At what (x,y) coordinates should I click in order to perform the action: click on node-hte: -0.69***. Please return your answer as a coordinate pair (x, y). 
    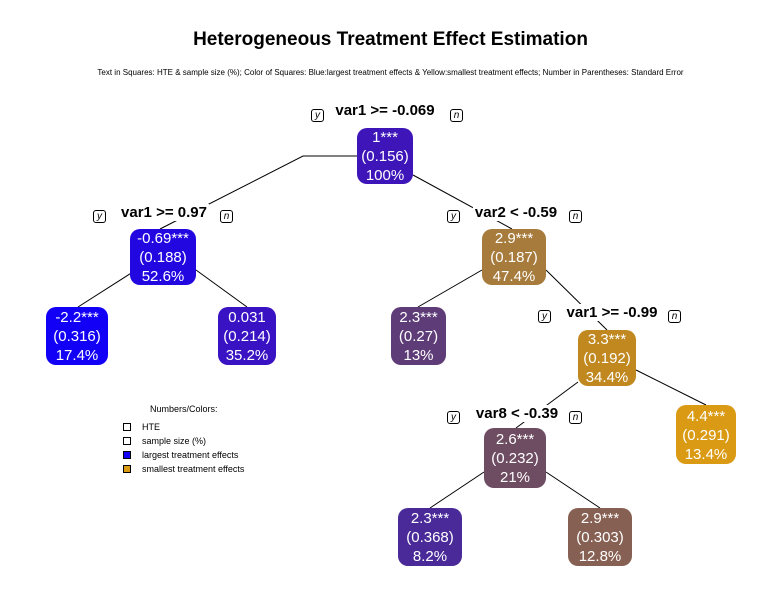
    Looking at the image, I should click on (163, 238).